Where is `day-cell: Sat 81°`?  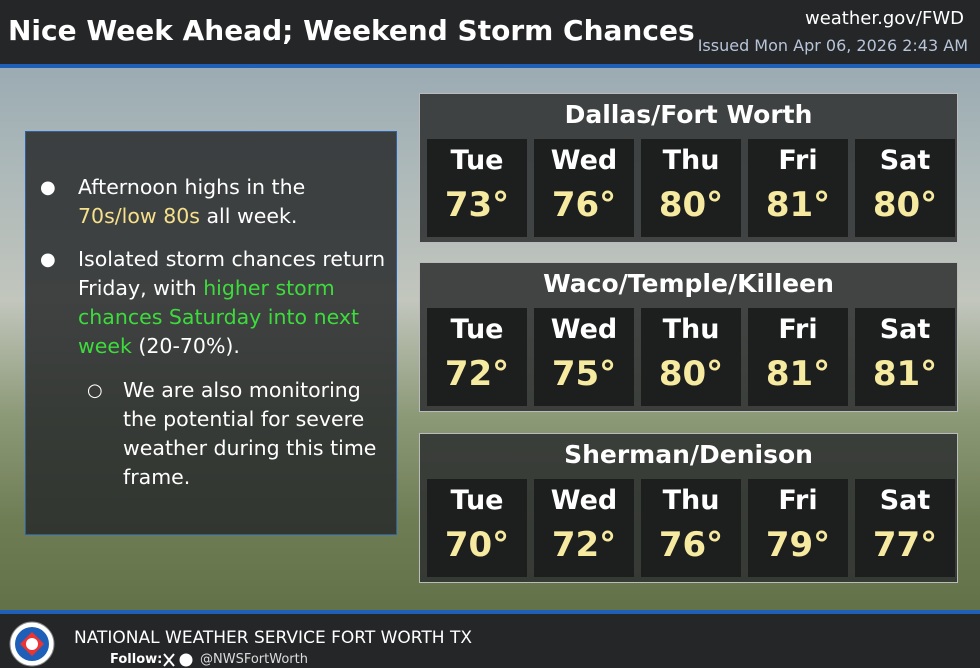 day-cell: Sat 81° is located at coordinates (905, 357).